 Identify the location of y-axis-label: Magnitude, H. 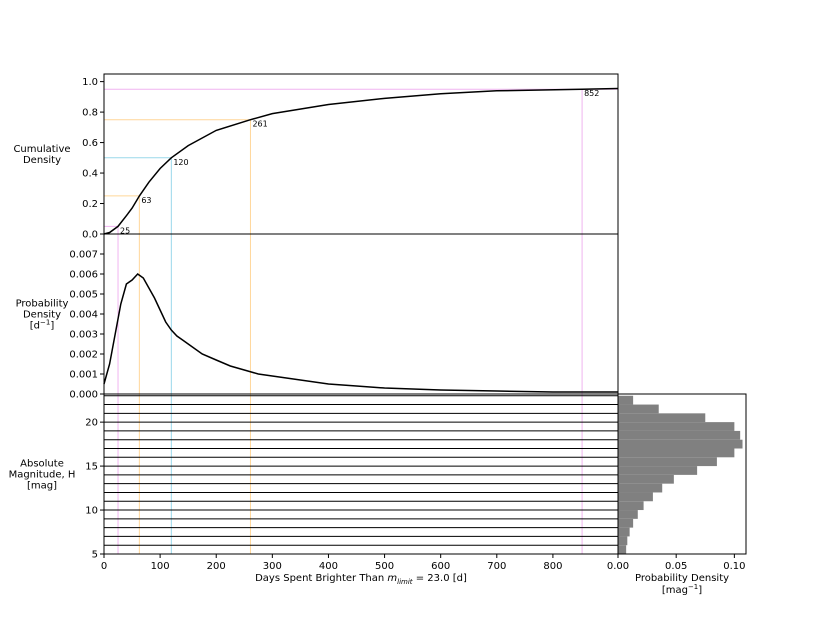
(42, 475).